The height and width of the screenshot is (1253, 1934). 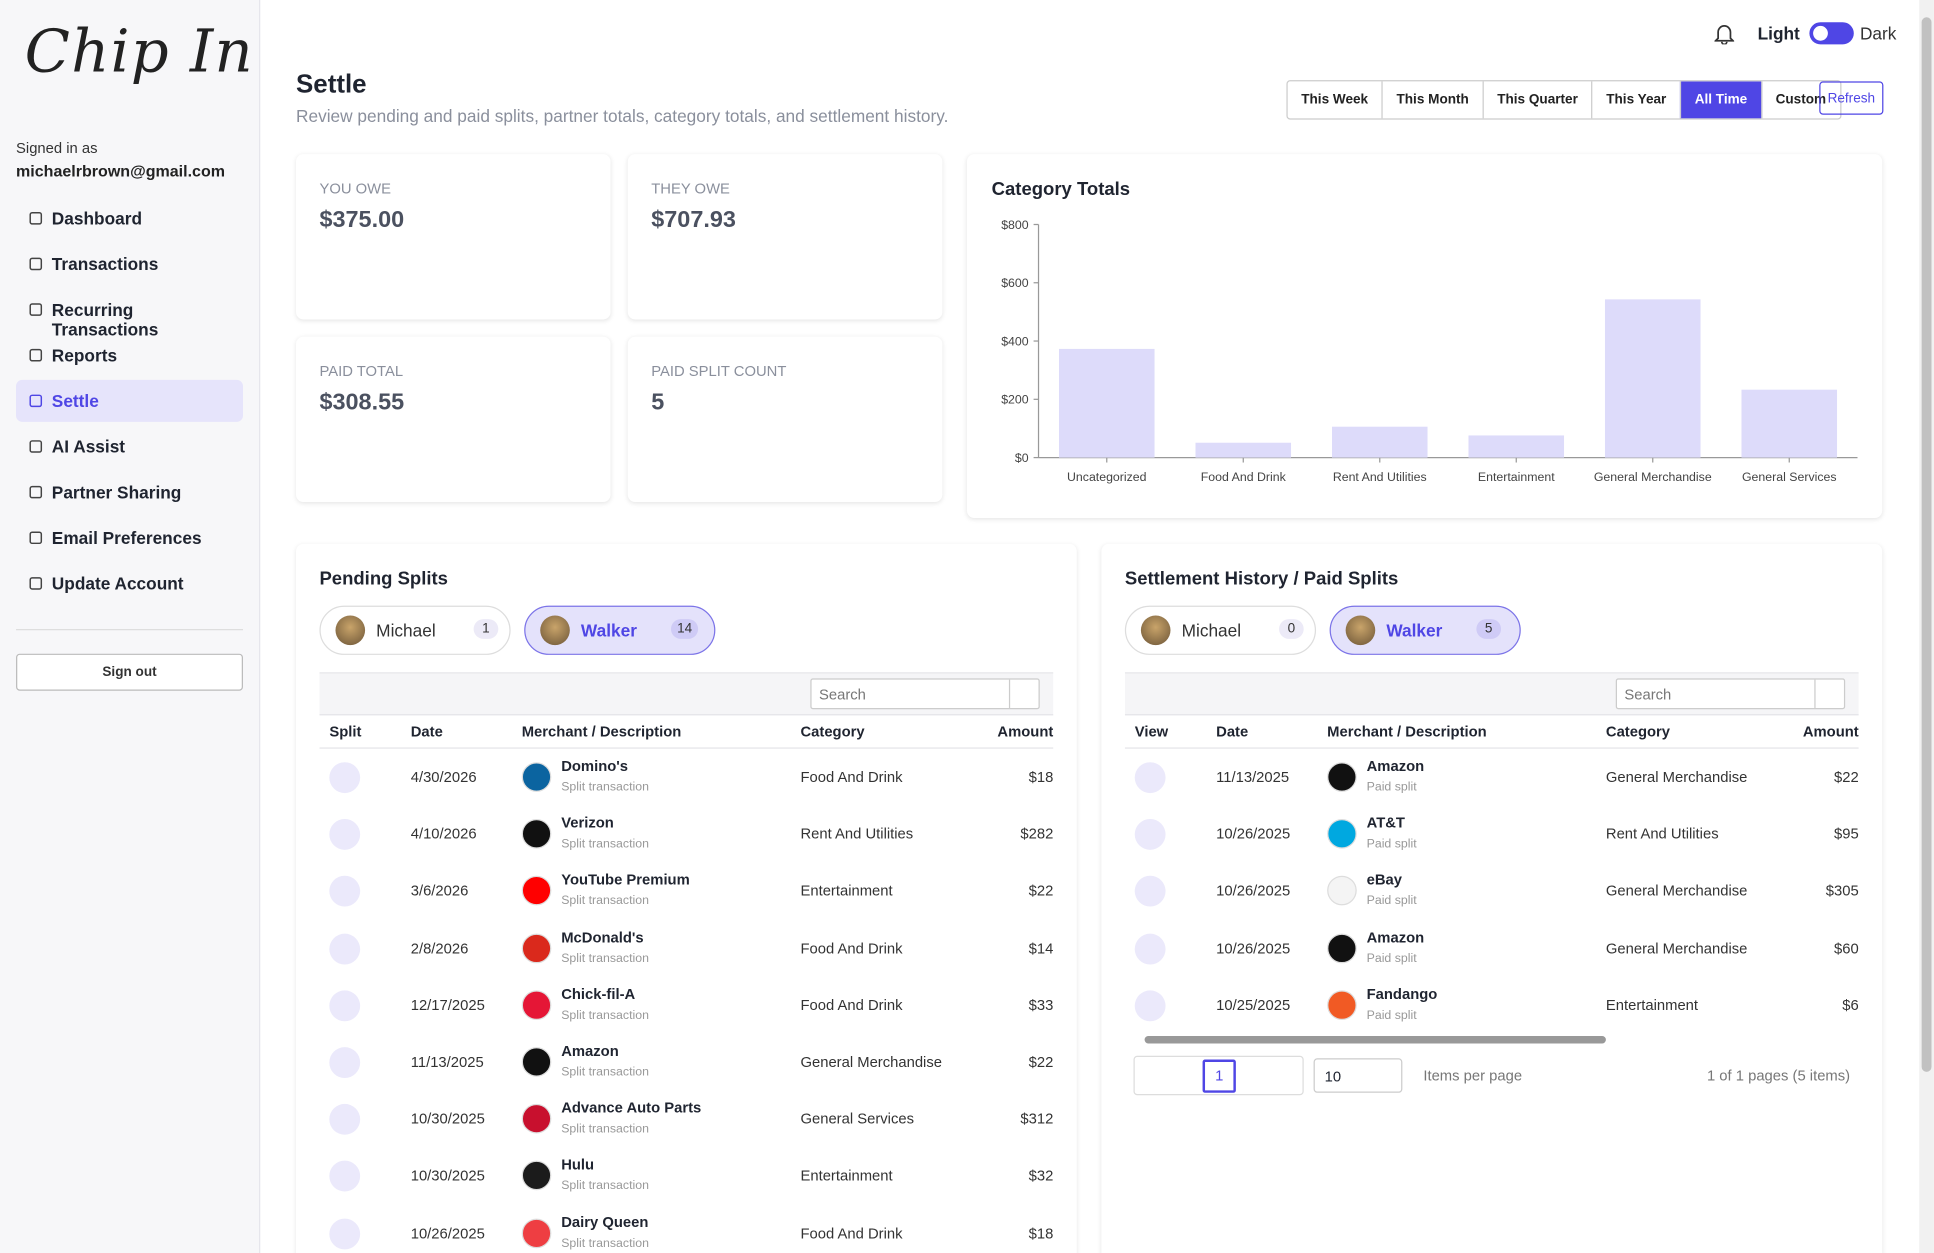 What do you see at coordinates (129, 218) in the screenshot?
I see `nav-item: Dashboard` at bounding box center [129, 218].